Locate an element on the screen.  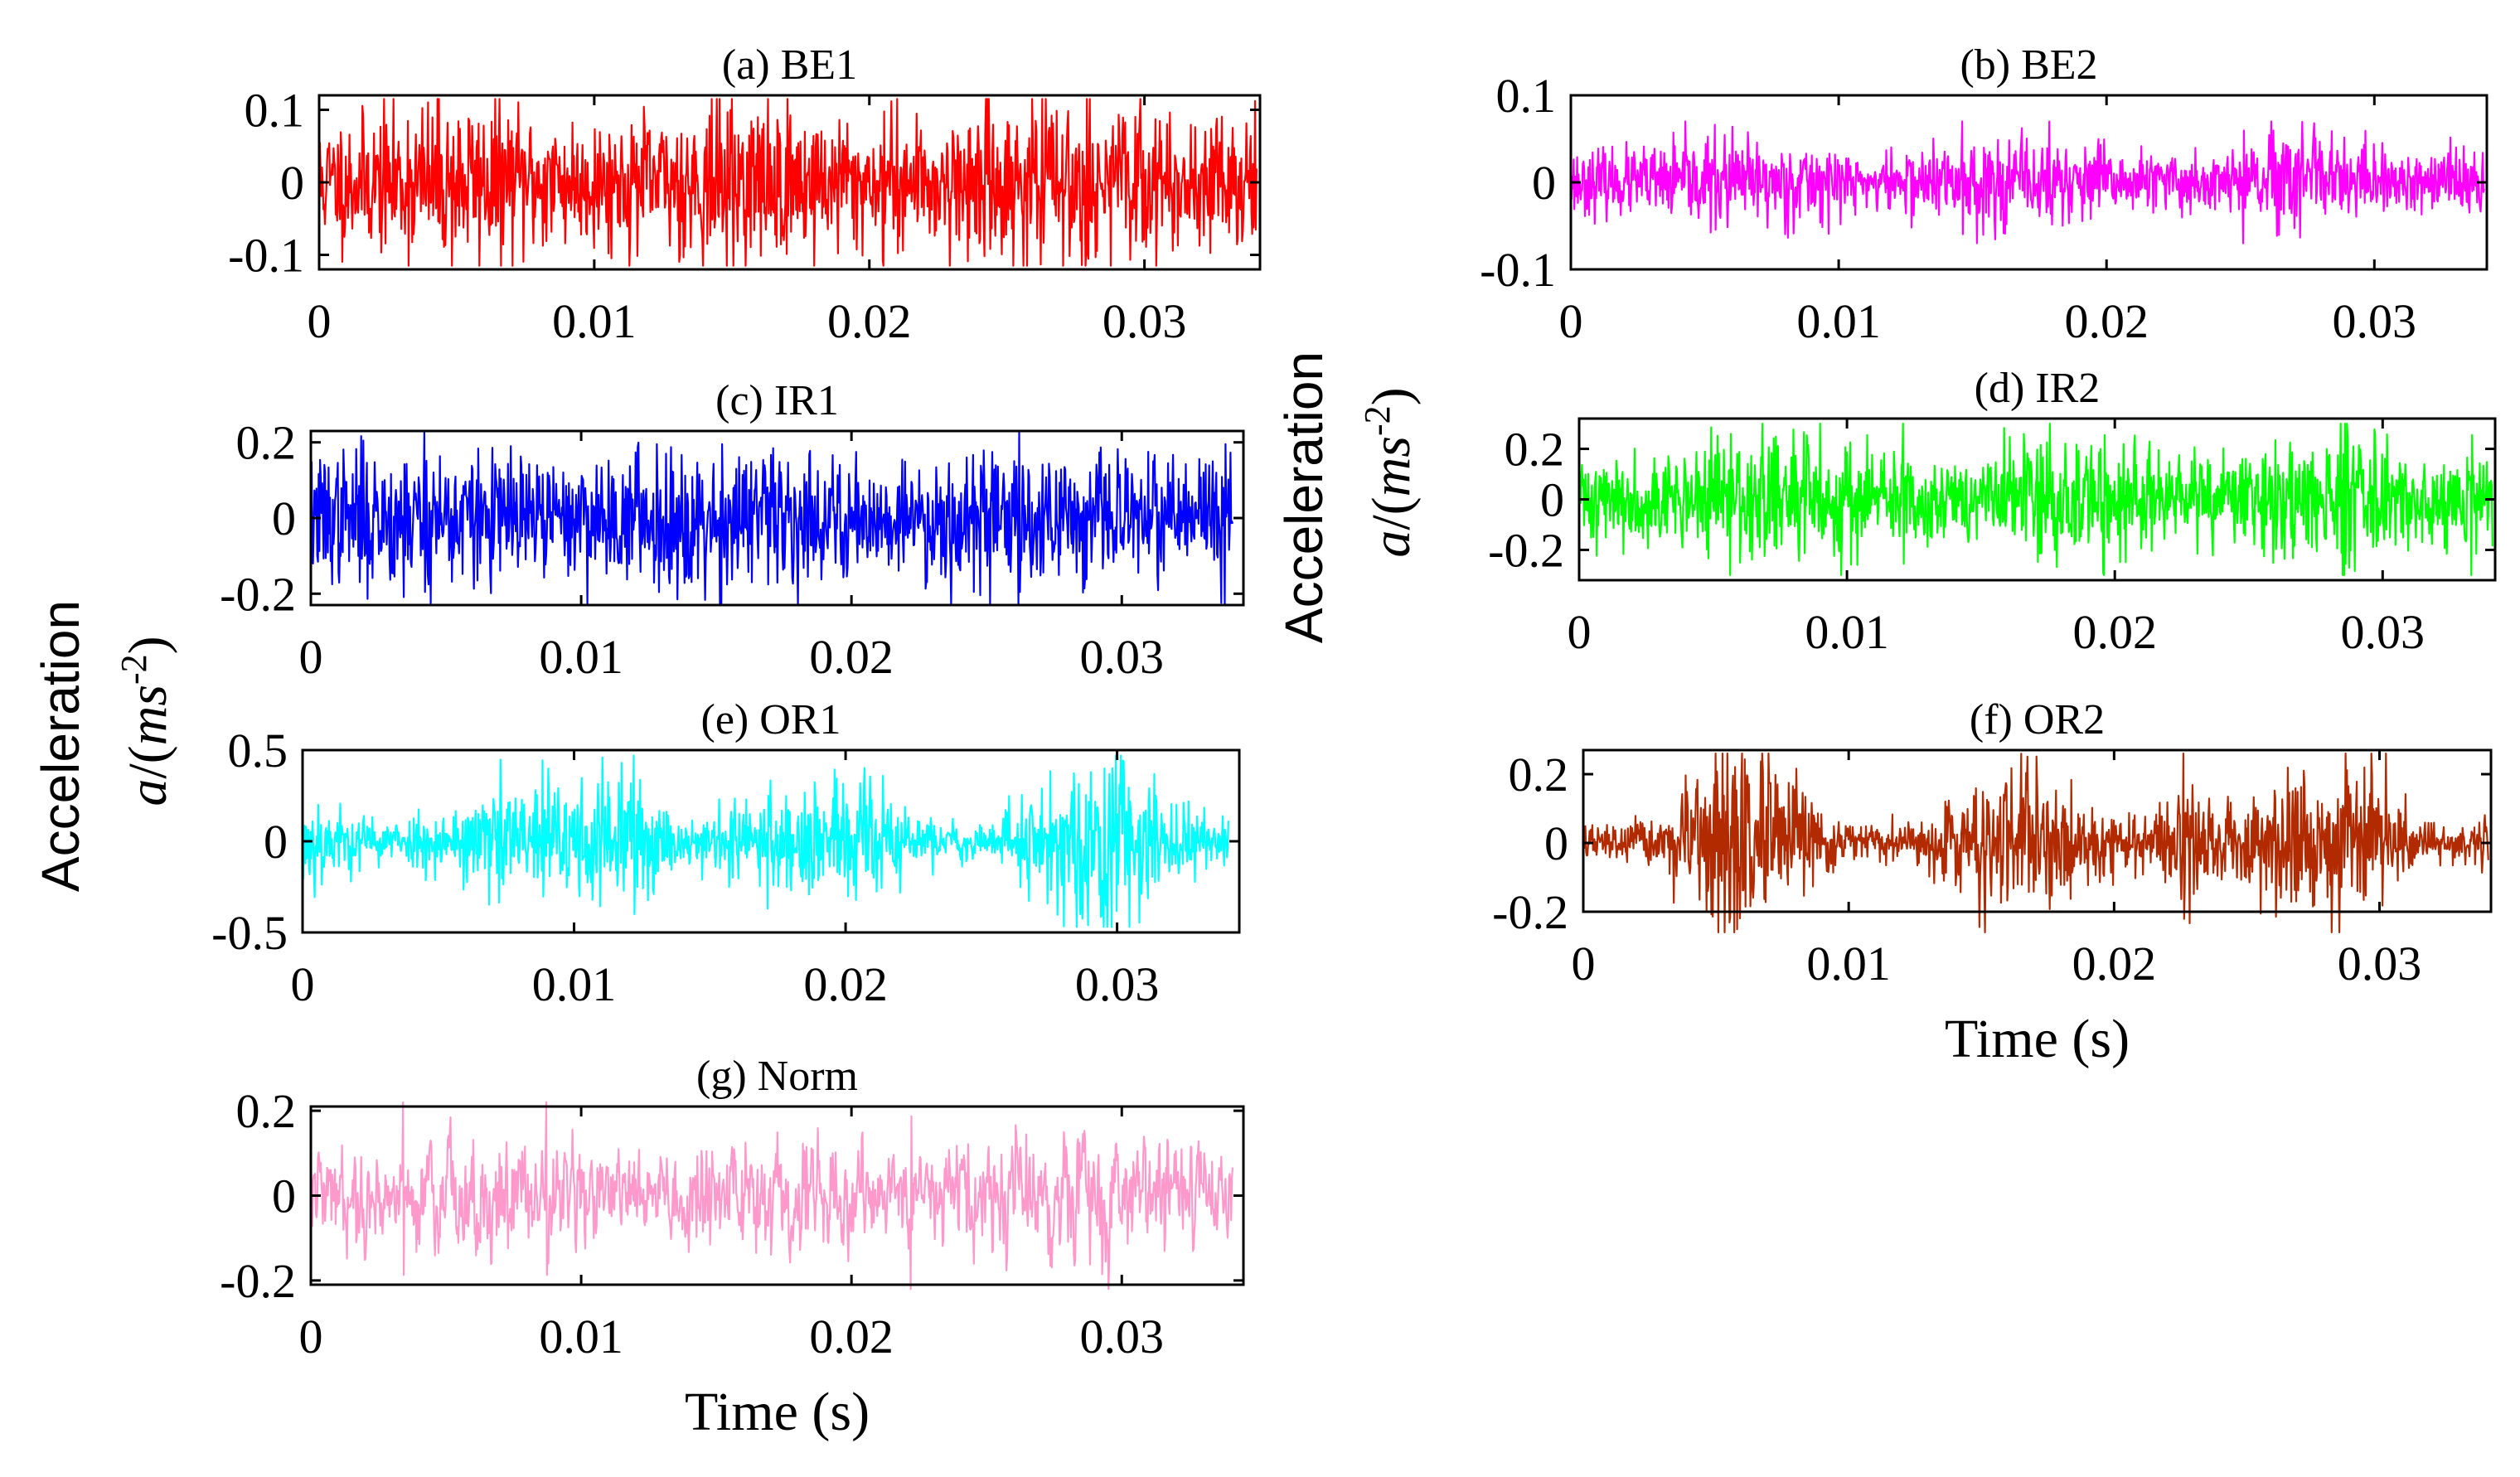
series-line-IR1 is located at coordinates (771, 518).